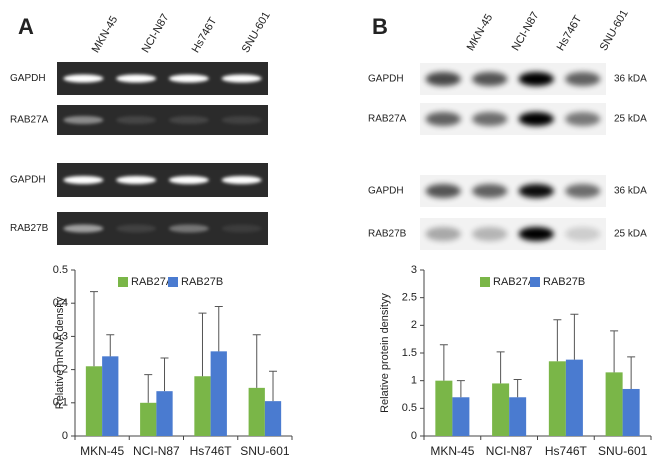  I want to click on panel-label: B, so click(380, 26).